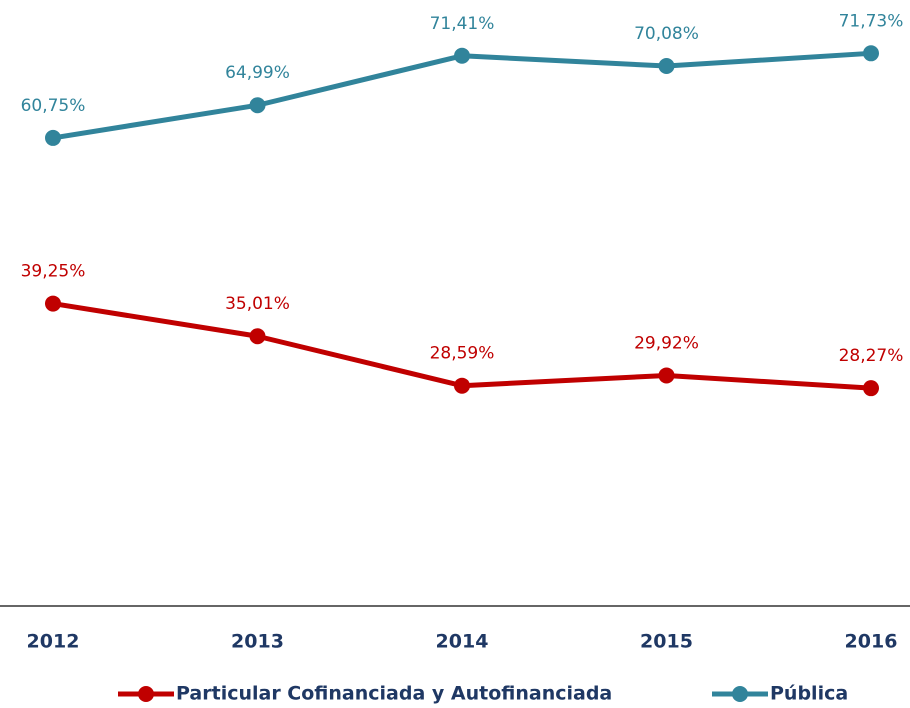 This screenshot has width=910, height=708. Describe the element at coordinates (666, 343) in the screenshot. I see `data-label: 29,92%` at that location.